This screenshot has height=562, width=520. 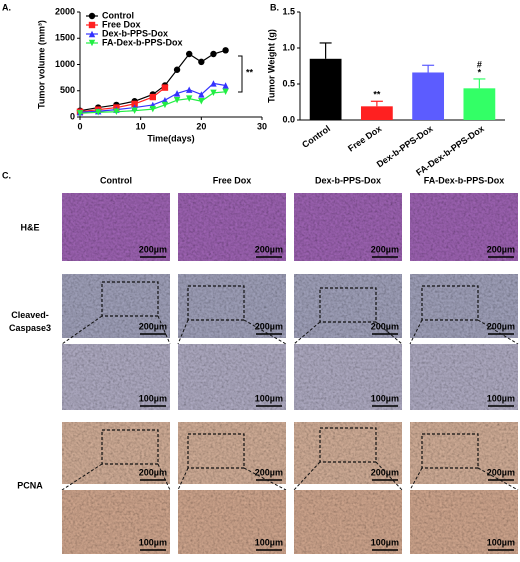 What do you see at coordinates (135, 33) in the screenshot?
I see `legend-label: Dex-b-PPS-Dox` at bounding box center [135, 33].